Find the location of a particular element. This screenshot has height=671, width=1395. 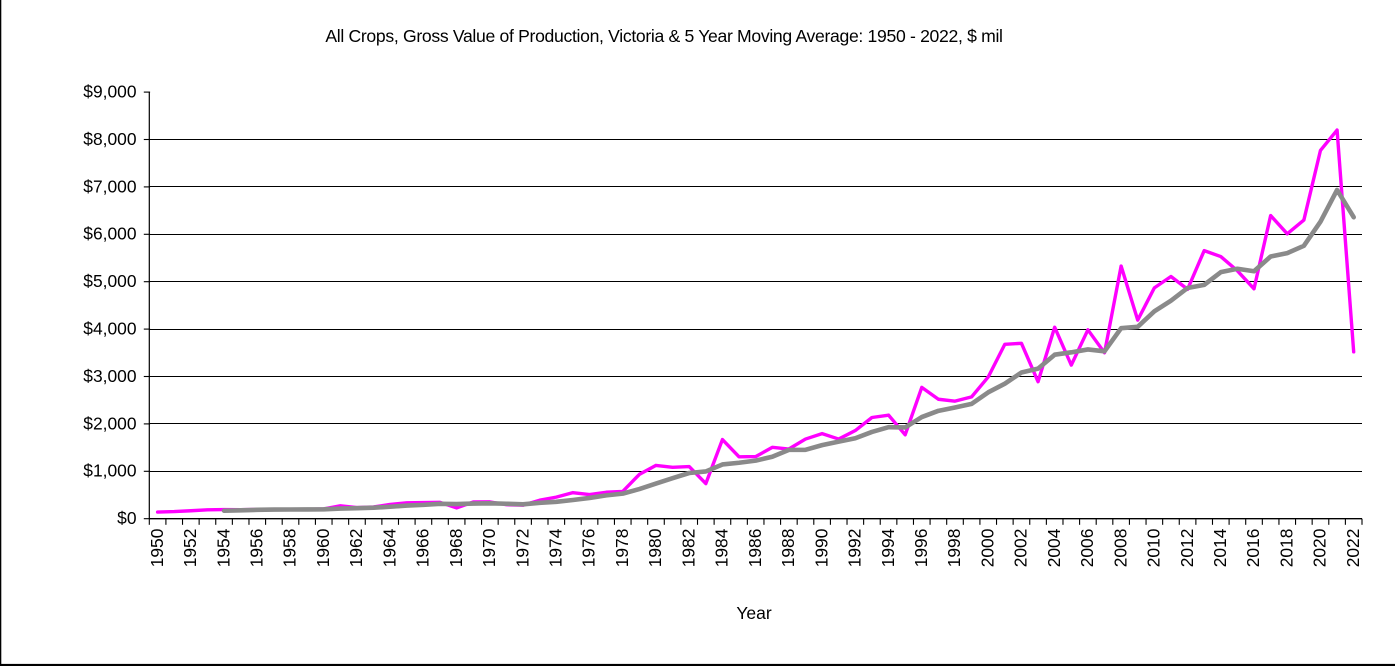

svg-text: 2002 is located at coordinates (1021, 548).